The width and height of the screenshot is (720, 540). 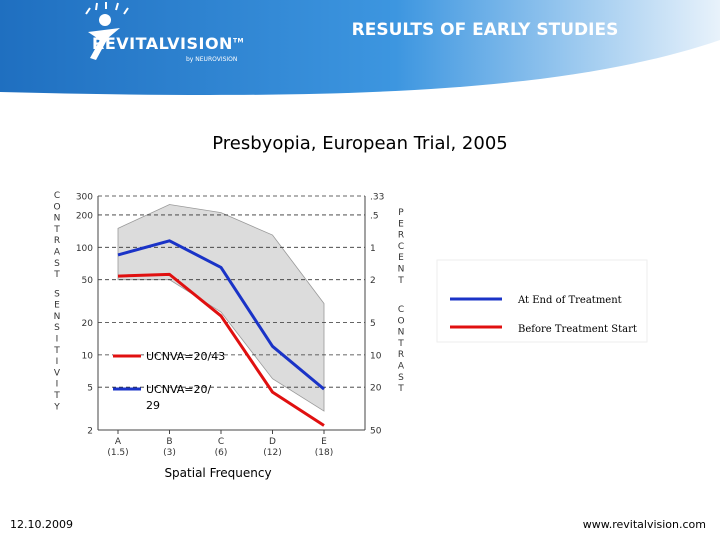 What do you see at coordinates (221, 453) in the screenshot?
I see `x-tick-sublabel: (6)` at bounding box center [221, 453].